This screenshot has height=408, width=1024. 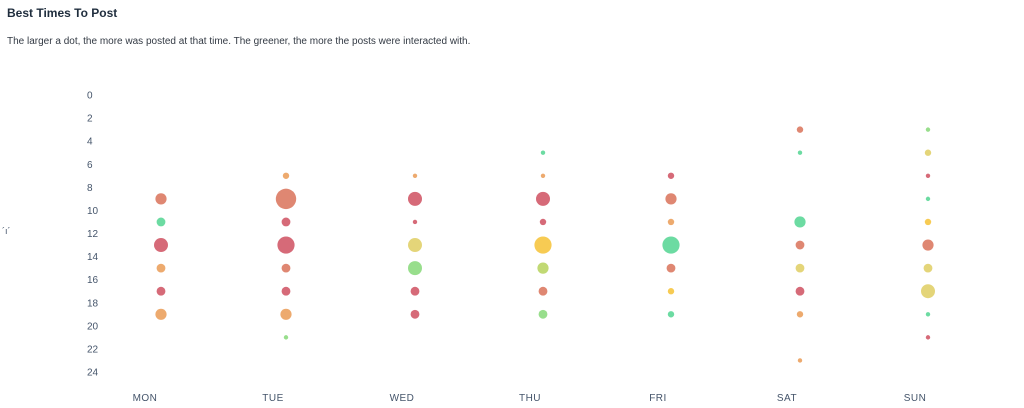 What do you see at coordinates (787, 398) in the screenshot?
I see `x-tick-label: SAT` at bounding box center [787, 398].